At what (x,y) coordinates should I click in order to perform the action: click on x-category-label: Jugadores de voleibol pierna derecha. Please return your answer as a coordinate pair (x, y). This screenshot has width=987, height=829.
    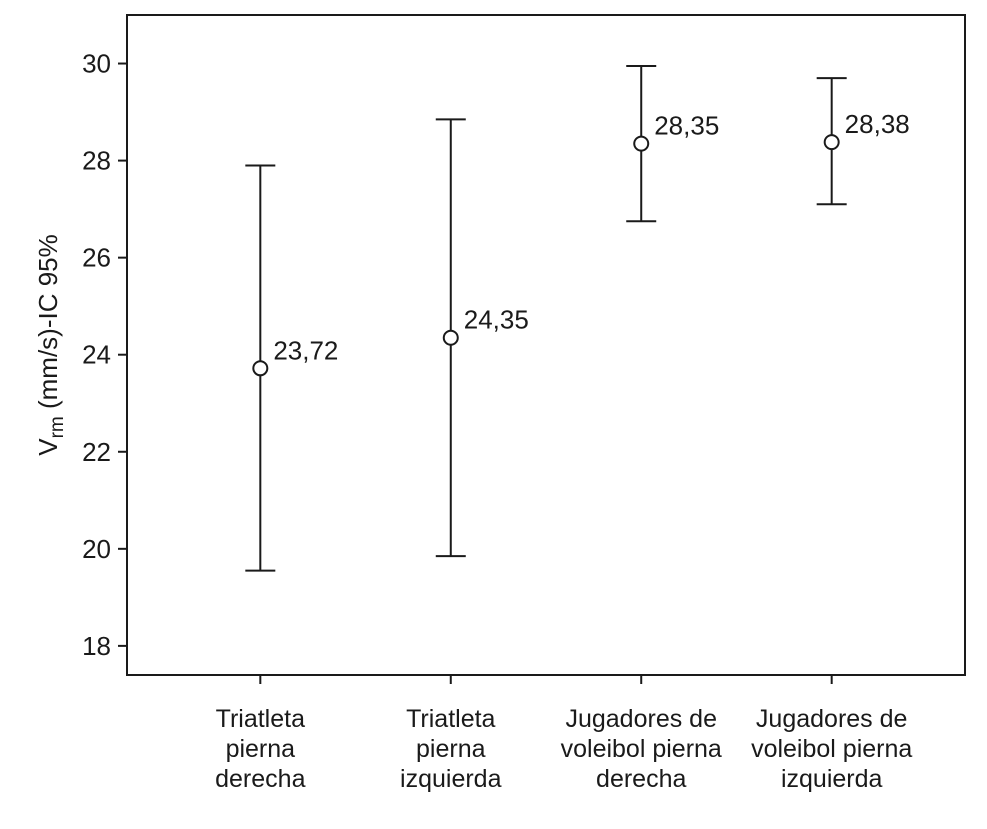
    Looking at the image, I should click on (641, 749).